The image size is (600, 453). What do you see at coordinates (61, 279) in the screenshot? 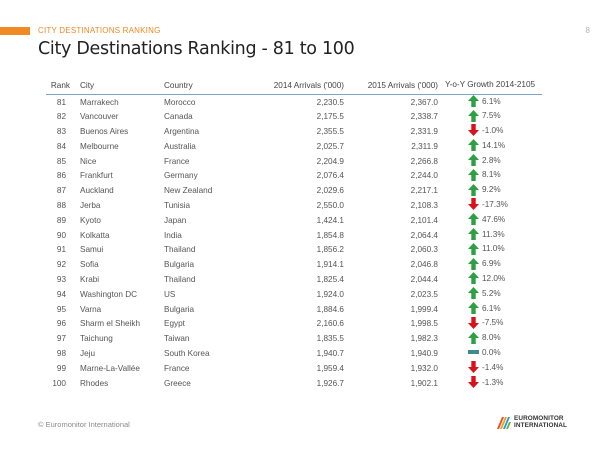
I see `cell-rank: 93` at bounding box center [61, 279].